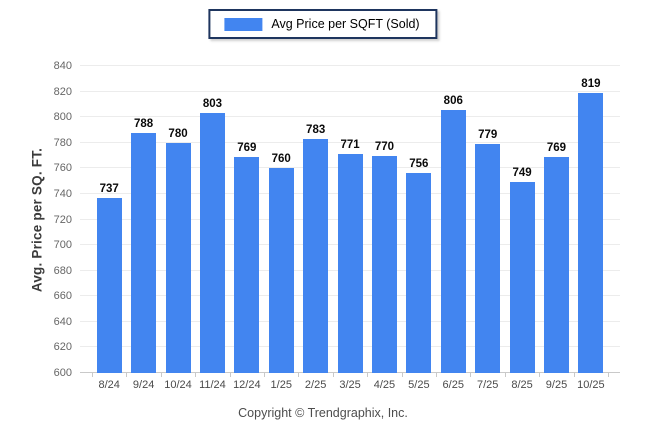 The height and width of the screenshot is (434, 646). Describe the element at coordinates (62, 142) in the screenshot. I see `y-tick-label: 780` at that location.